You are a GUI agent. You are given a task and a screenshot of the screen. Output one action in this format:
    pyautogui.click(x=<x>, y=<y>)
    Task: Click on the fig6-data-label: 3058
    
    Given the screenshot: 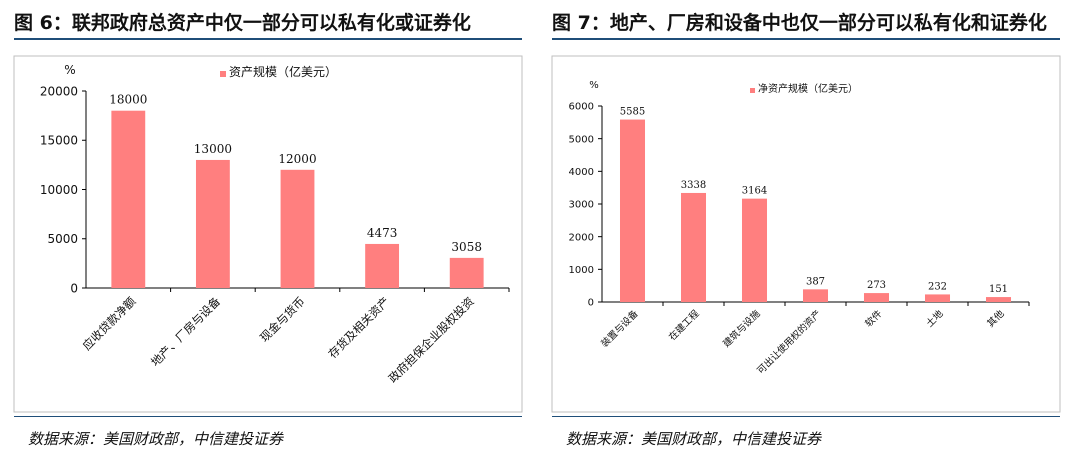 What is the action you would take?
    pyautogui.click(x=466, y=247)
    